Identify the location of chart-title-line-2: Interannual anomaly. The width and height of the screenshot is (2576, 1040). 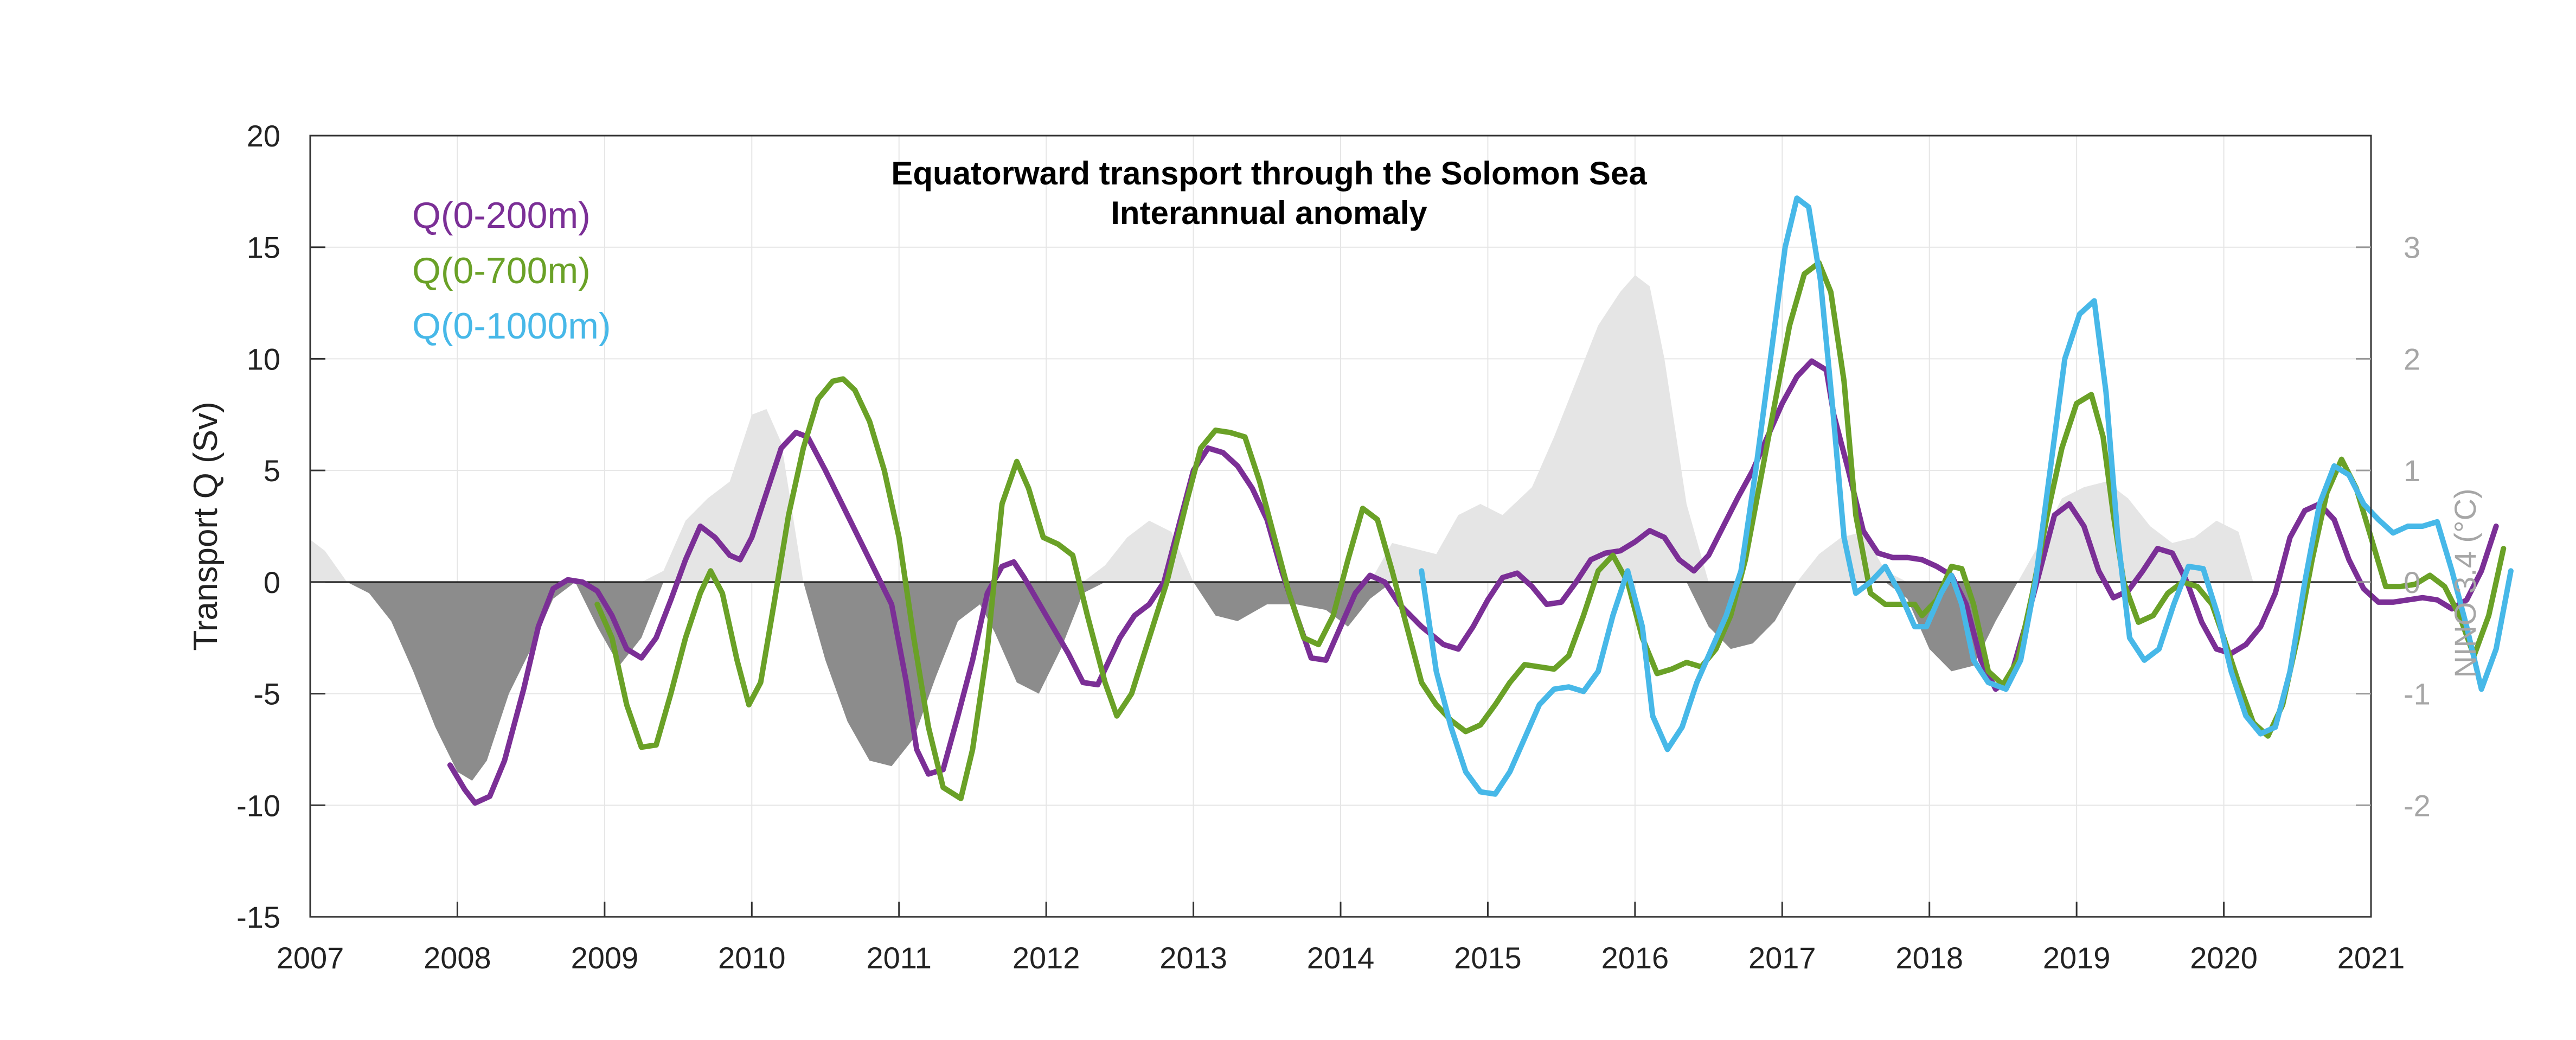
(1269, 213).